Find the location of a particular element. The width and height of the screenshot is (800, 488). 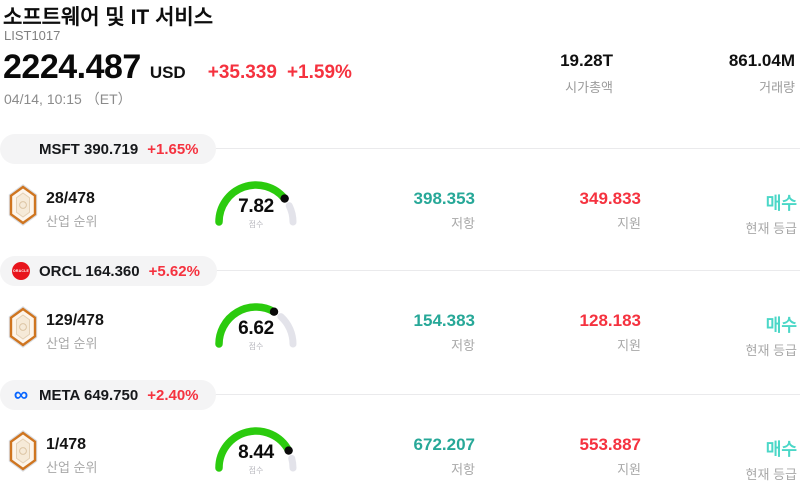

meta-logo-icon: ∞ is located at coordinates (21, 395).